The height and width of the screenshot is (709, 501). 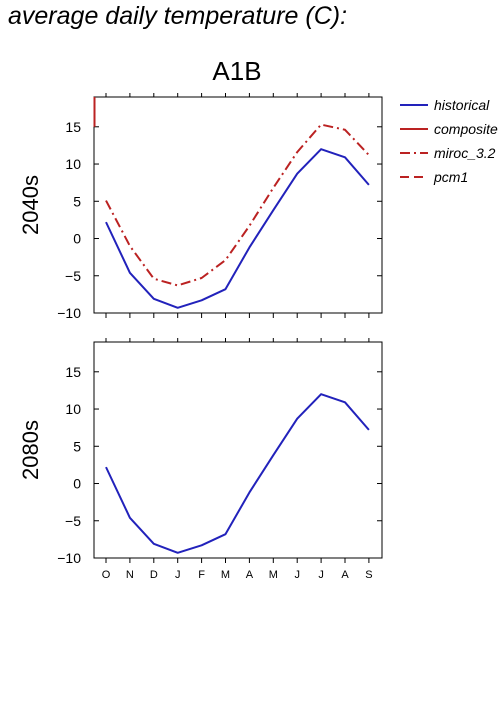 I want to click on chart-title: A1B, so click(x=236, y=71).